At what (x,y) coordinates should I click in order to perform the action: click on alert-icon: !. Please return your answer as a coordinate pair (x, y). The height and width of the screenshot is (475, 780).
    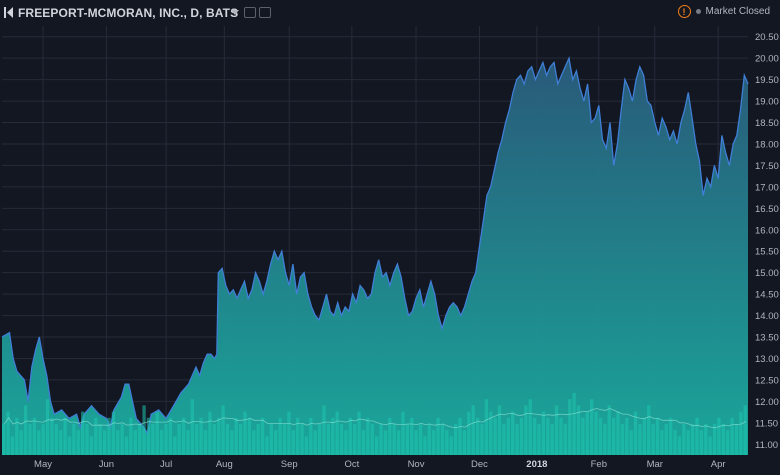
    Looking at the image, I should click on (684, 11).